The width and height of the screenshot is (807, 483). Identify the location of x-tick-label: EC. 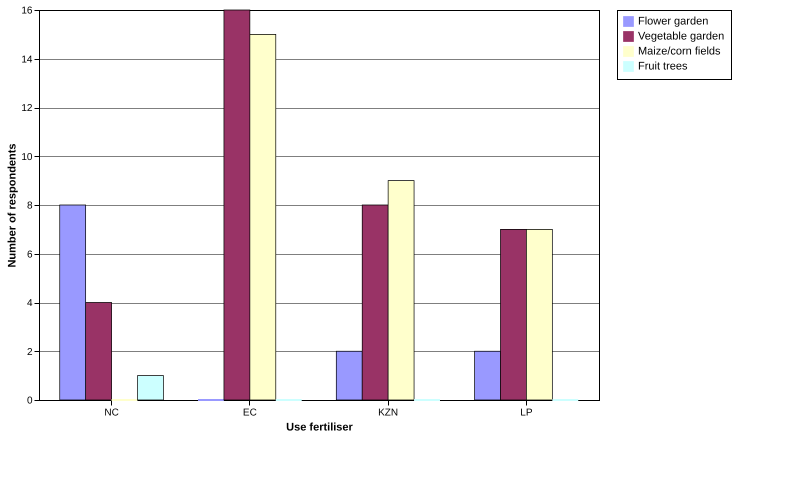
(249, 413).